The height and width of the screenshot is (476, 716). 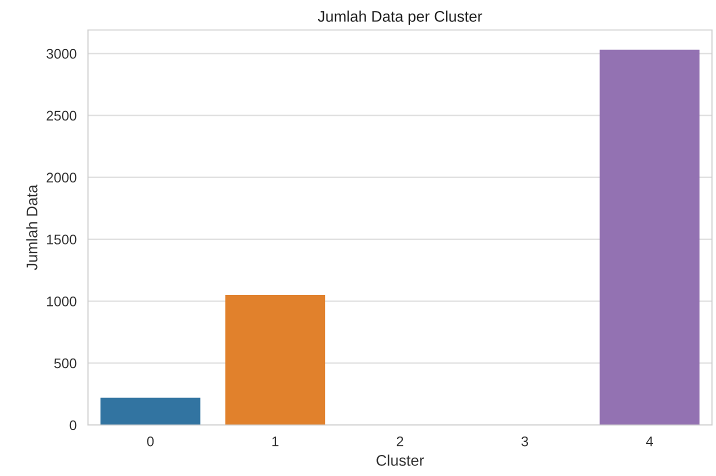 I want to click on x-tick-label: 4, so click(x=650, y=441).